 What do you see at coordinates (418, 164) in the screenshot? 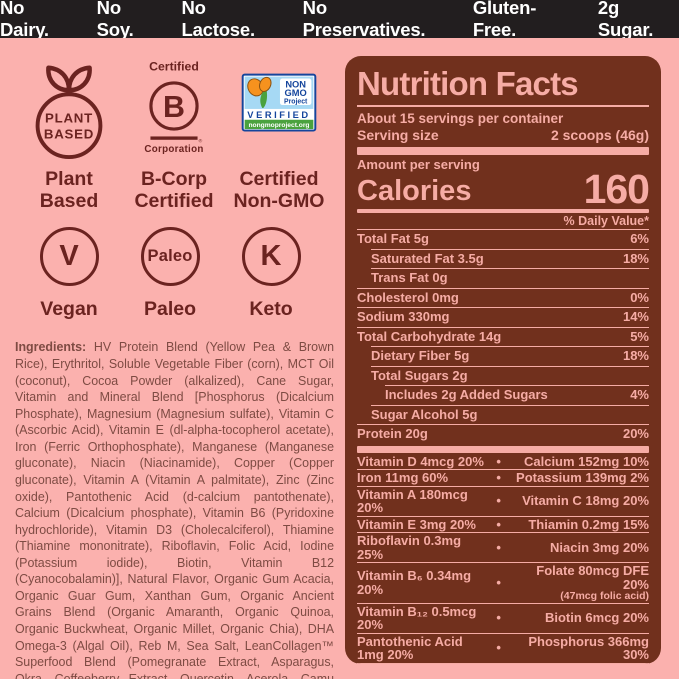
I see `amount-per-serving-label: Amount per serving` at bounding box center [418, 164].